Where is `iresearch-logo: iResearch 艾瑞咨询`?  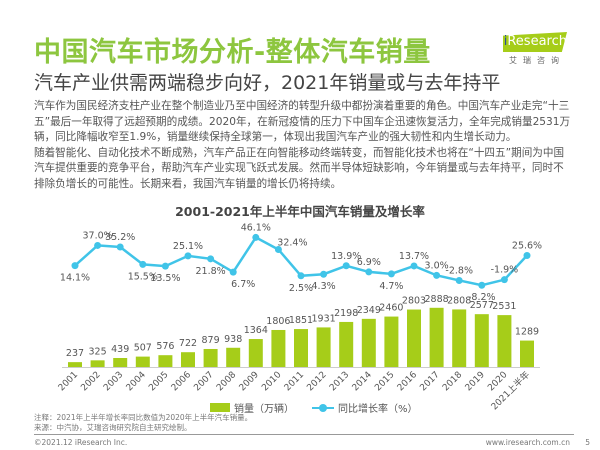 iresearch-logo: iResearch 艾瑞咨询 is located at coordinates (535, 48).